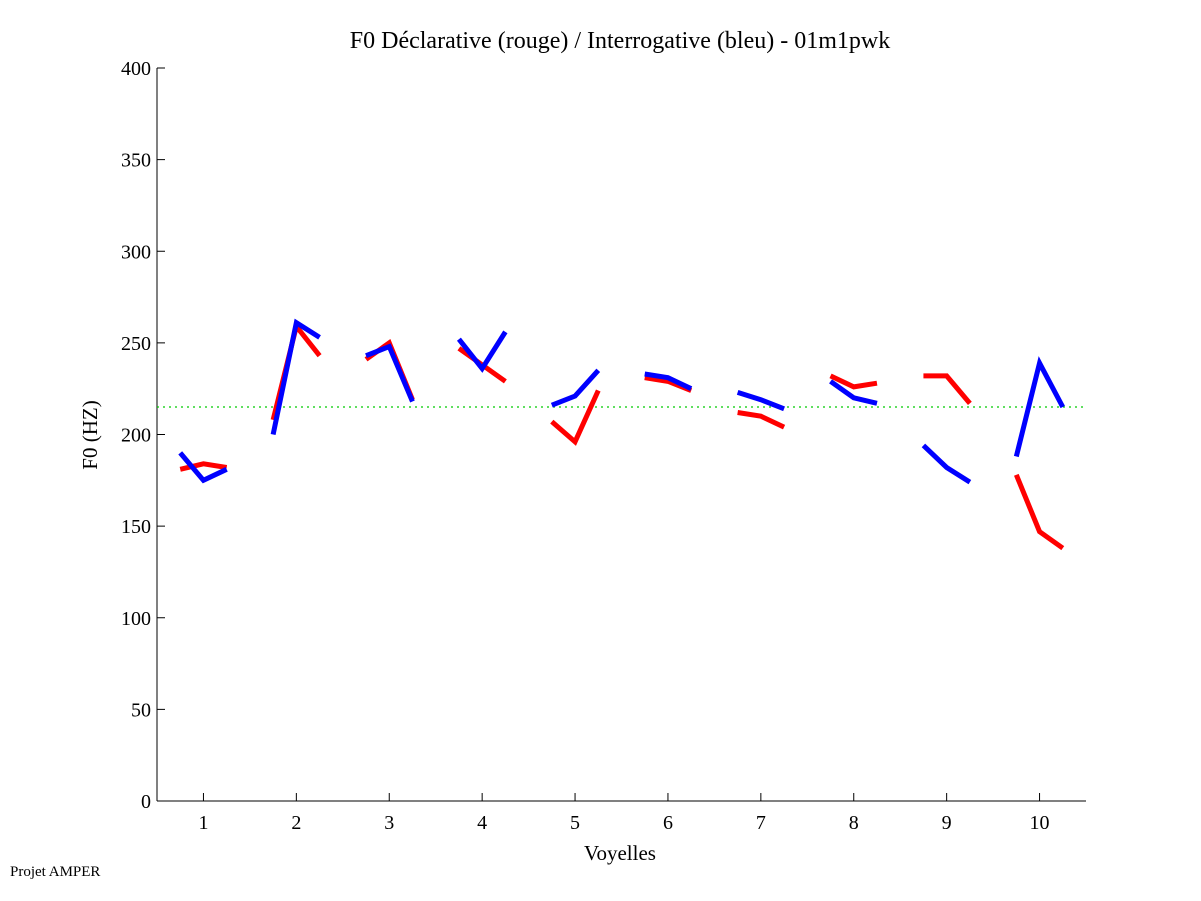  Describe the element at coordinates (136, 344) in the screenshot. I see `y-tick-label: 250` at that location.